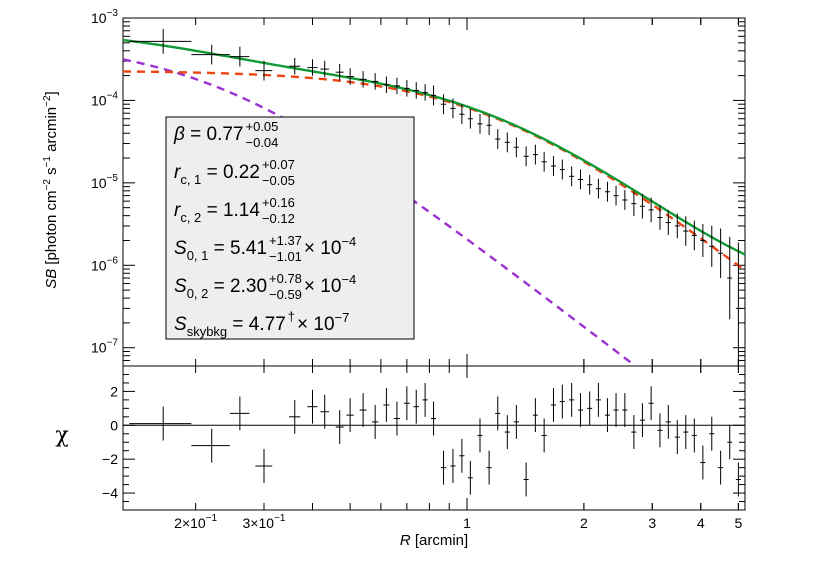  What do you see at coordinates (104, 264) in the screenshot?
I see `y-tick-label: 10⁻⁶` at bounding box center [104, 264].